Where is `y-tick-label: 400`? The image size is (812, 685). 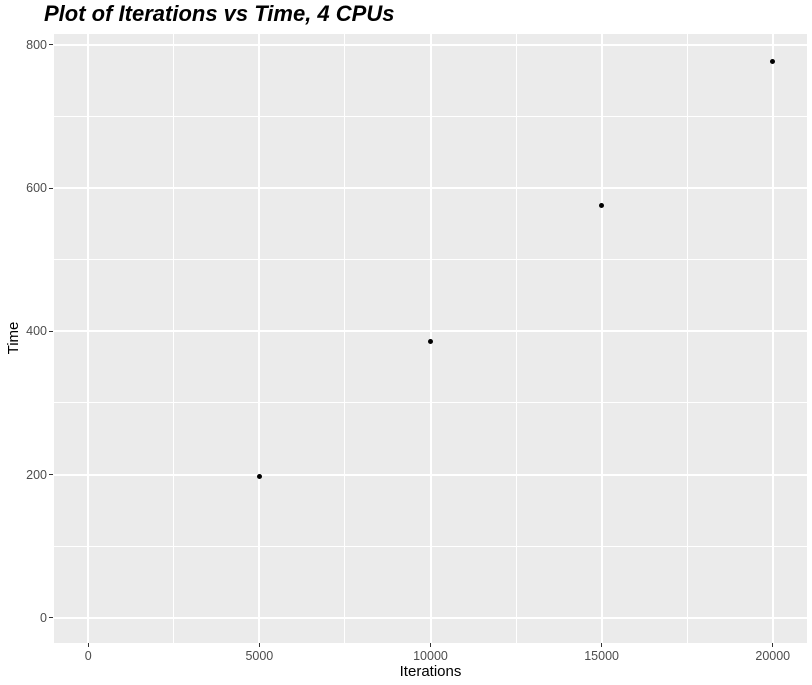 y-tick-label: 400 is located at coordinates (36, 331).